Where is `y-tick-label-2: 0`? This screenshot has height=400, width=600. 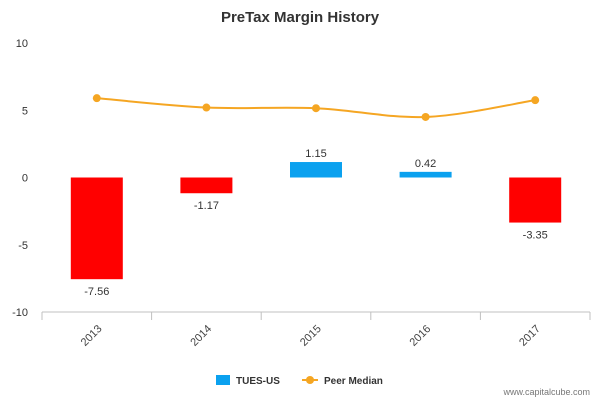 y-tick-label-2: 0 is located at coordinates (25, 179).